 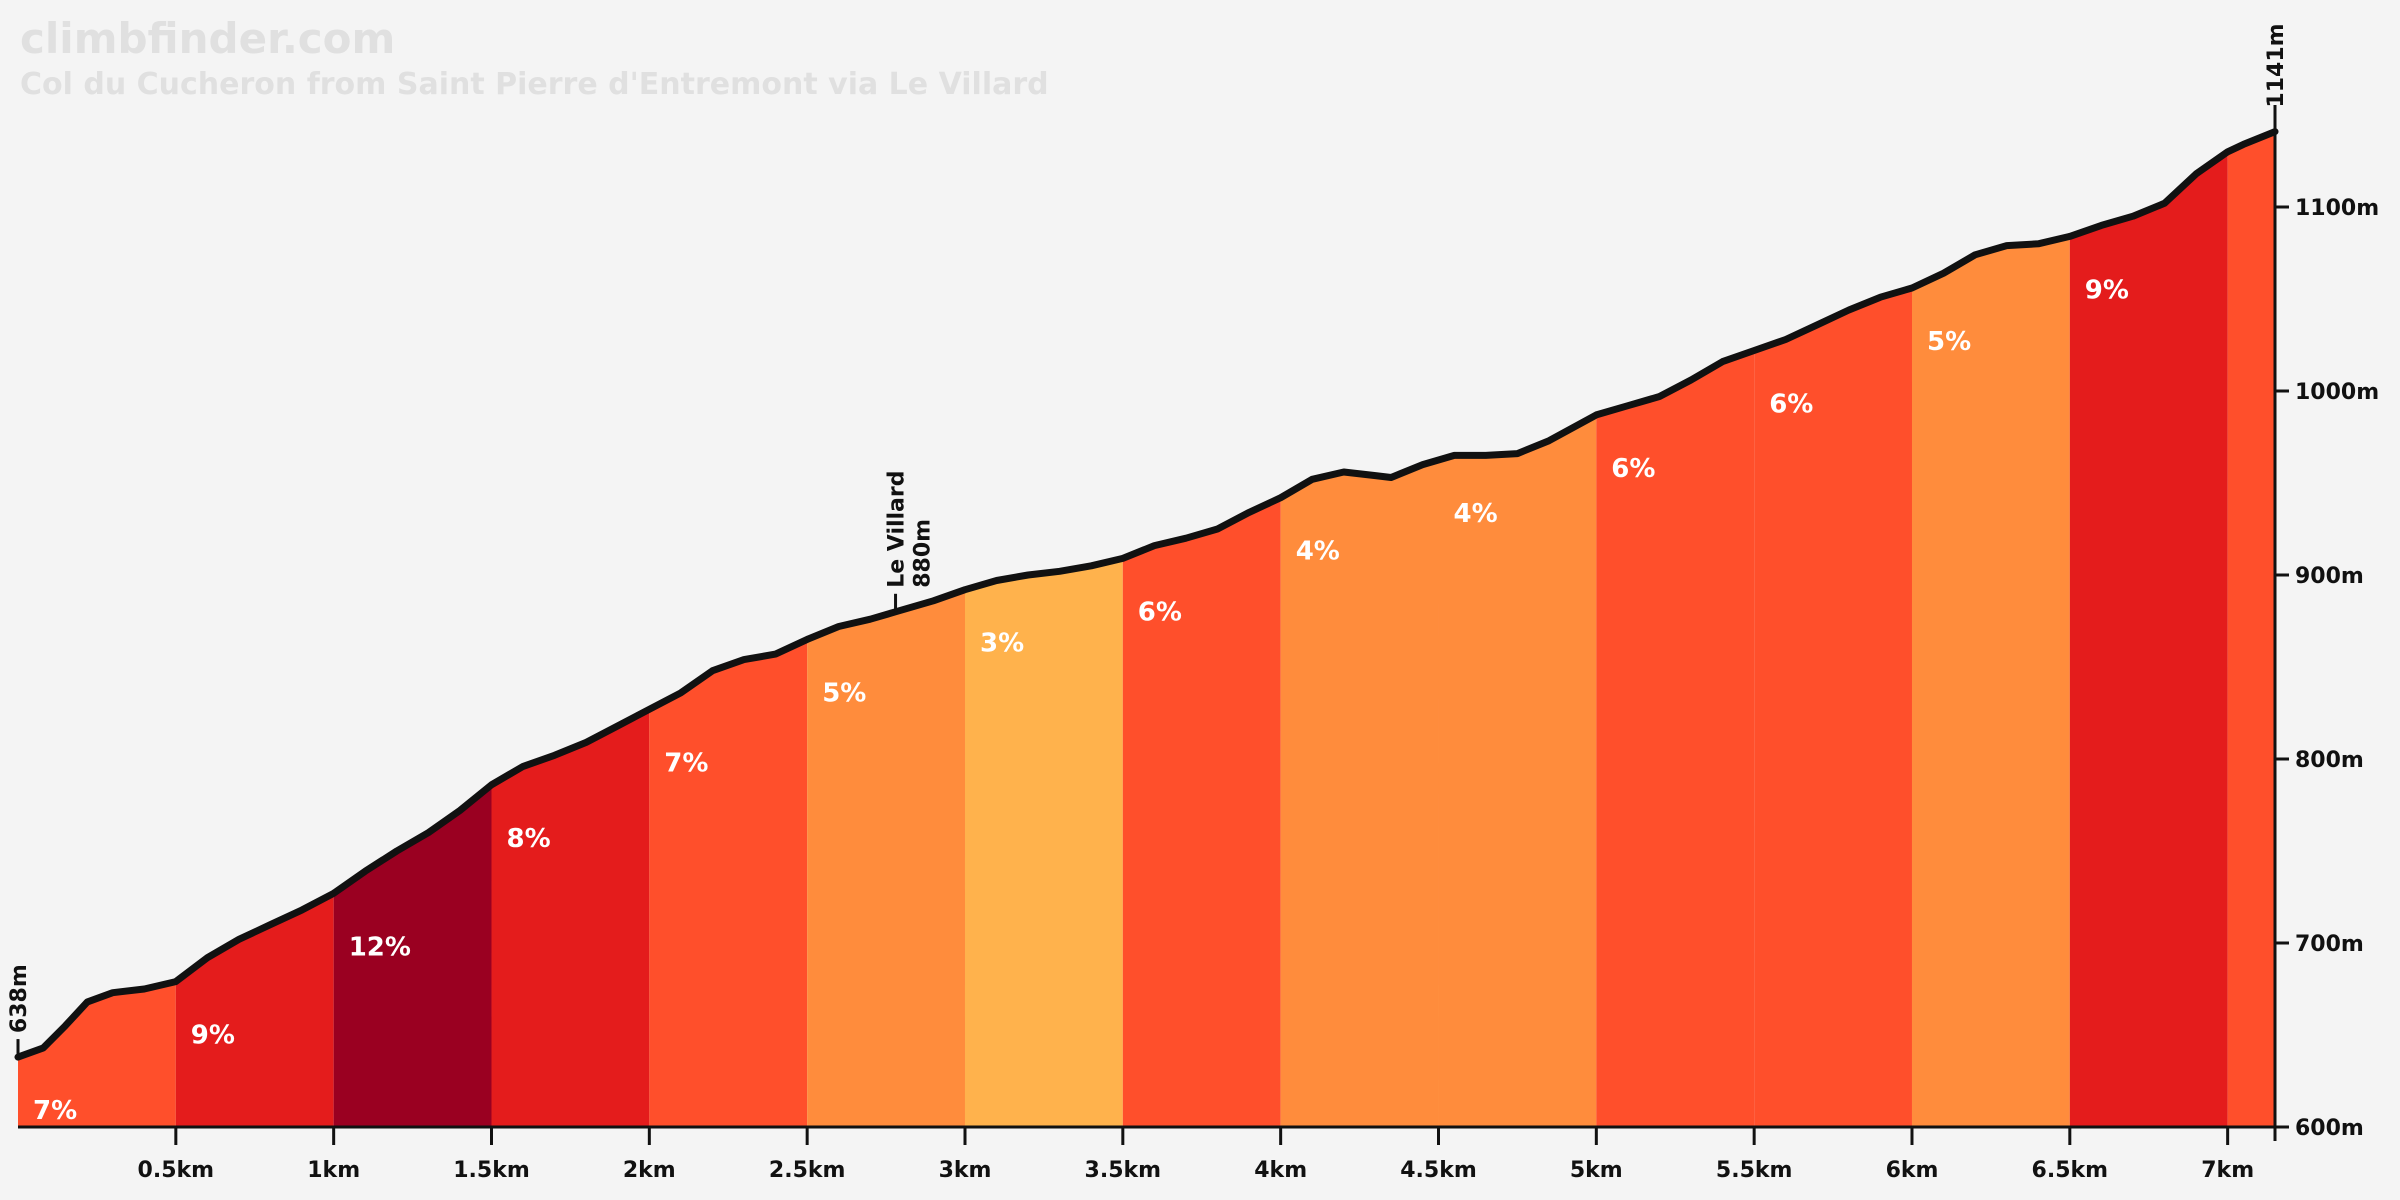 I want to click on x-tick-label-7km: 7km, so click(x=2227, y=1170).